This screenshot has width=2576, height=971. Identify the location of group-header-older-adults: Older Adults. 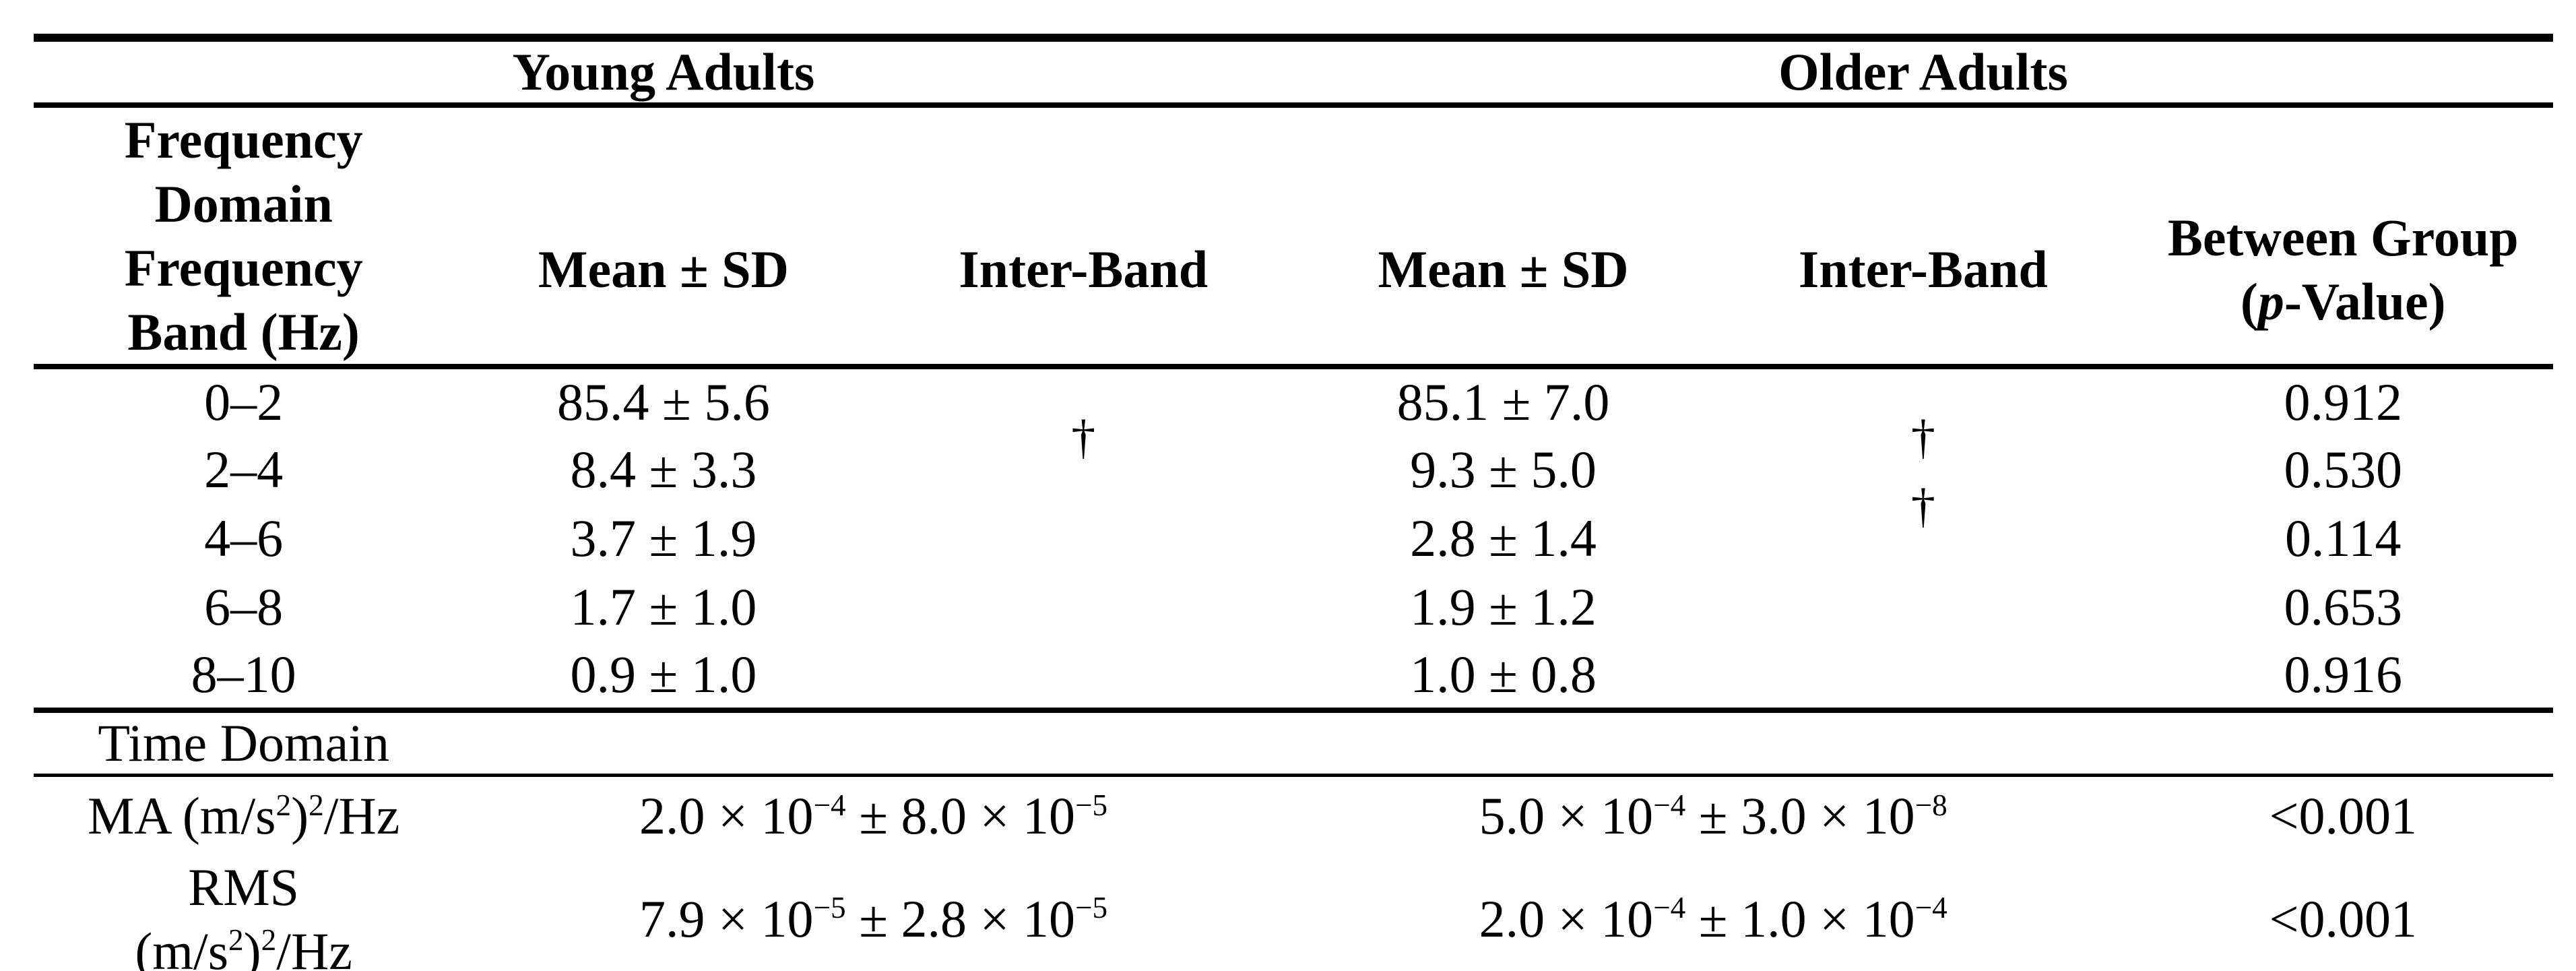
(1923, 71).